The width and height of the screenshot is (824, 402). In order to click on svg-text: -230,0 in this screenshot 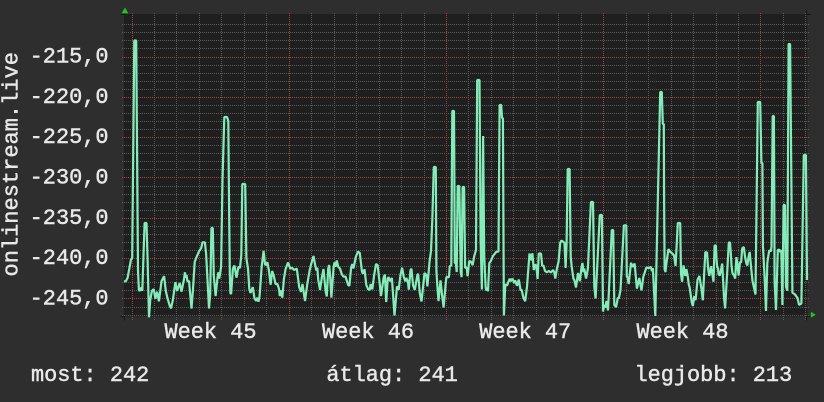, I will do `click(69, 178)`.